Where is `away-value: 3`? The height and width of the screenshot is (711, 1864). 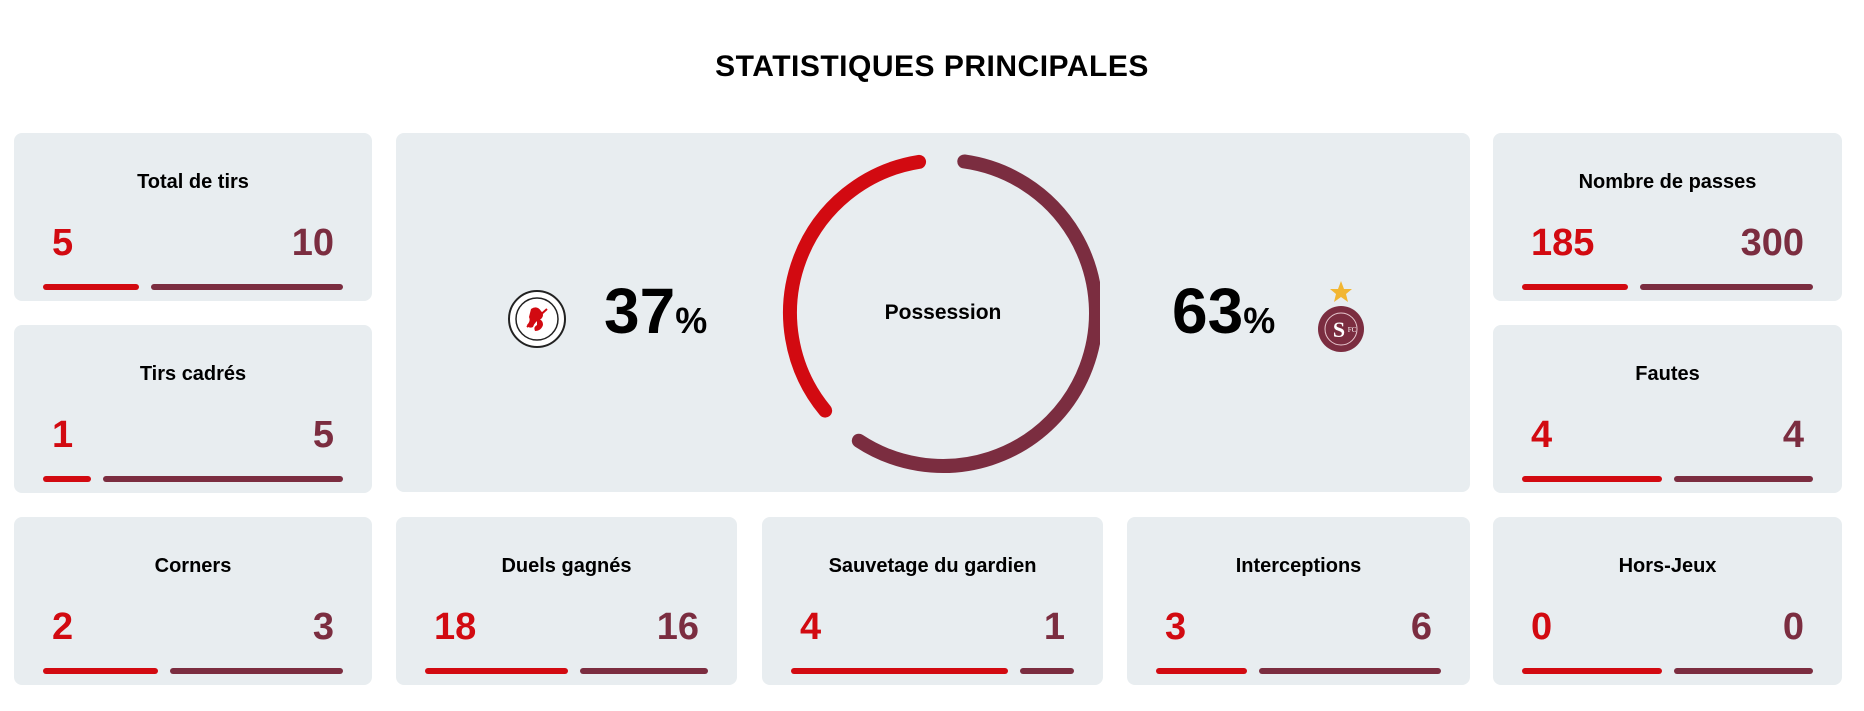 away-value: 3 is located at coordinates (323, 627).